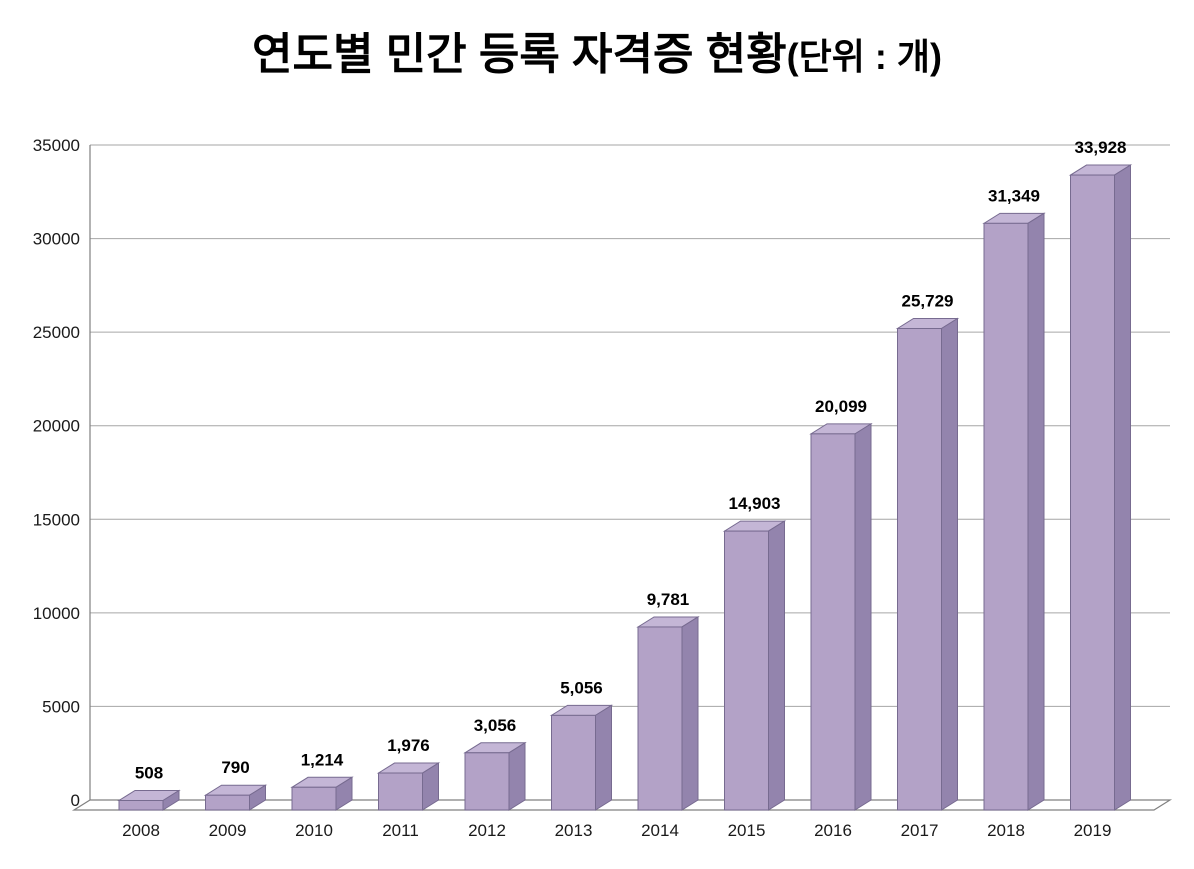 The height and width of the screenshot is (869, 1194). What do you see at coordinates (75, 800) in the screenshot?
I see `y-axis-tick-label: 0` at bounding box center [75, 800].